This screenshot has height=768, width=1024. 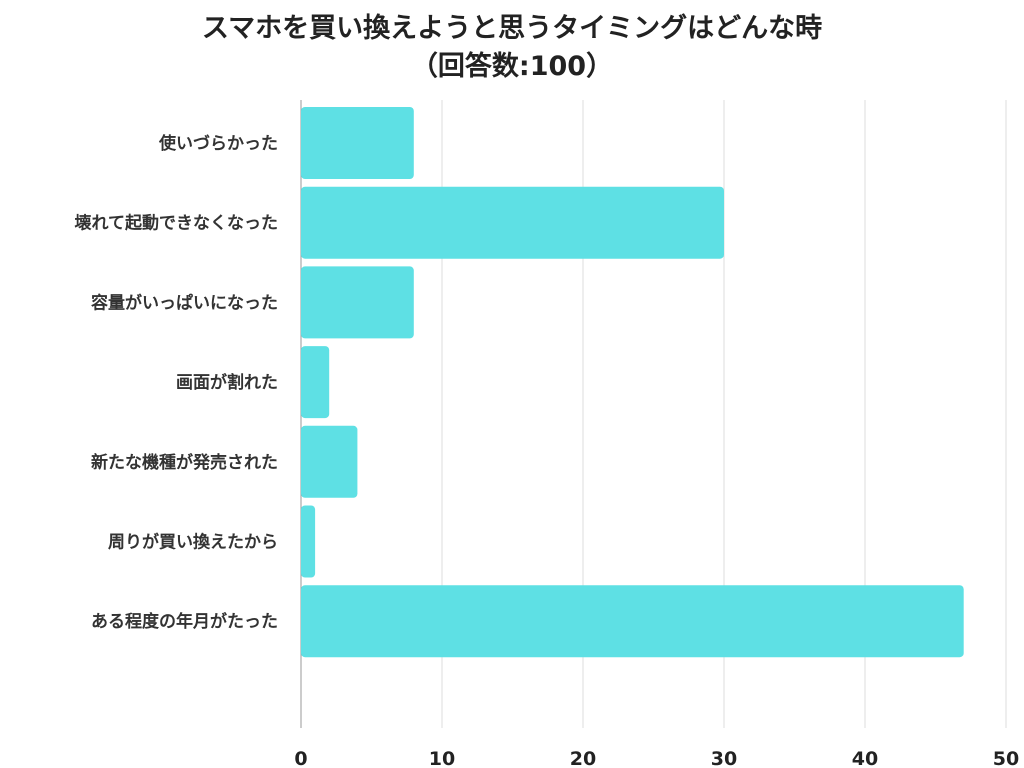 I want to click on x-tick-label: 50, so click(x=1006, y=758).